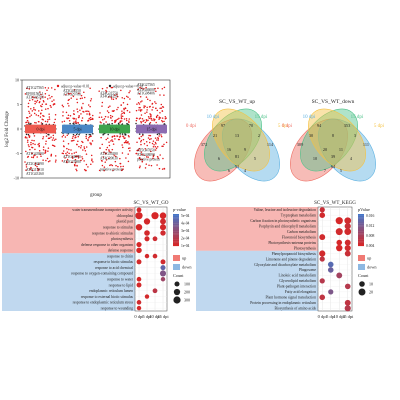  Describe the element at coordinates (204, 144) in the screenshot. I see `venn-count: 372` at that location.